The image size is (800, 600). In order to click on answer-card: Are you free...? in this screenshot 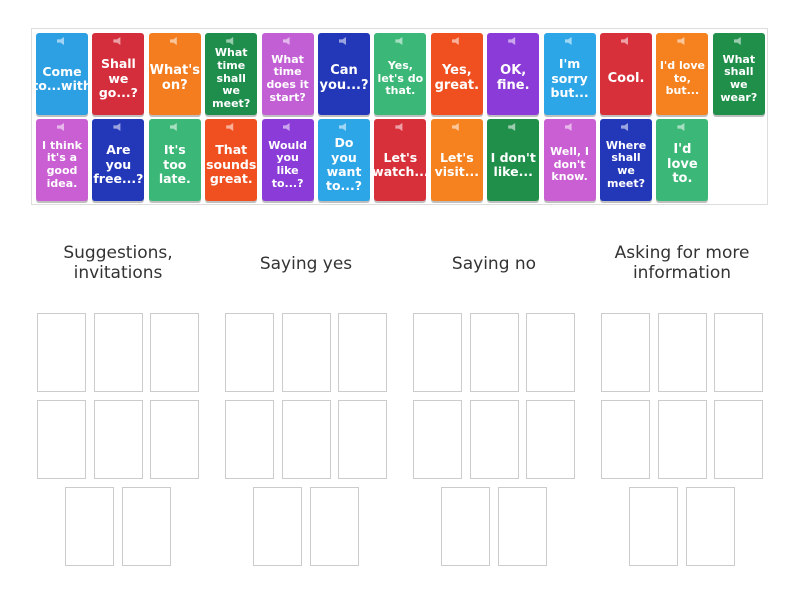, I will do `click(118, 160)`.